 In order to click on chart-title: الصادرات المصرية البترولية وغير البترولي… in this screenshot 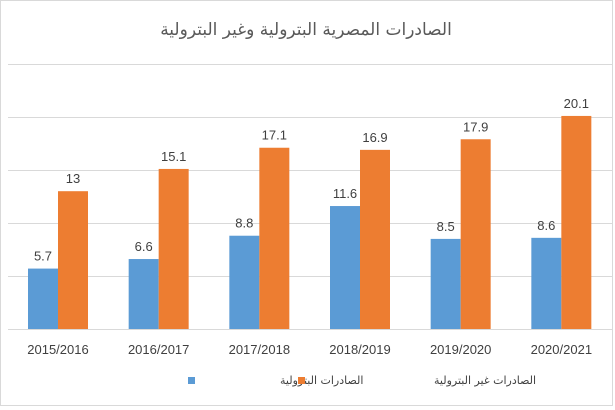, I will do `click(306, 30)`.